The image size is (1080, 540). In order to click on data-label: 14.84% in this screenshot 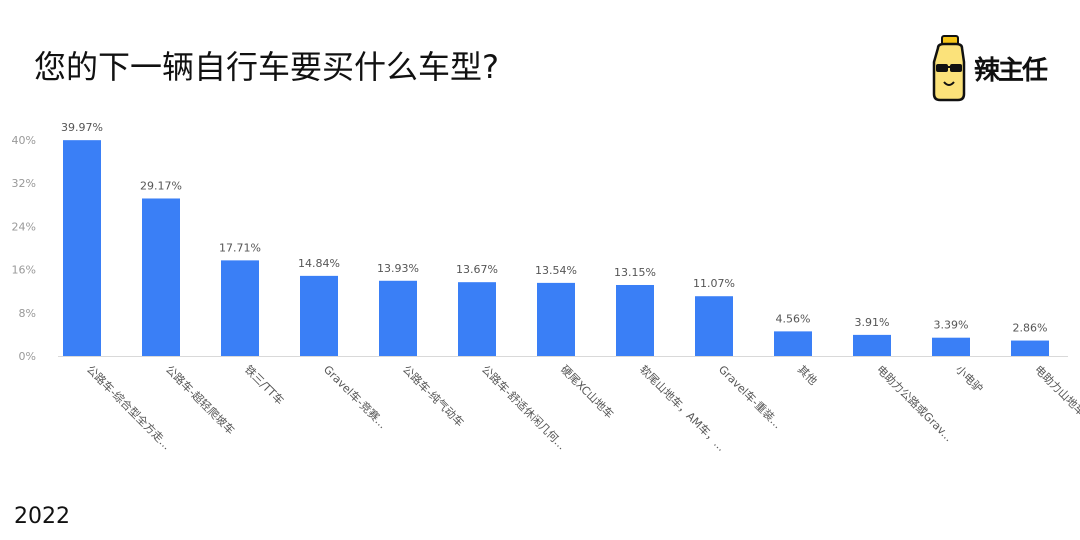, I will do `click(319, 263)`.